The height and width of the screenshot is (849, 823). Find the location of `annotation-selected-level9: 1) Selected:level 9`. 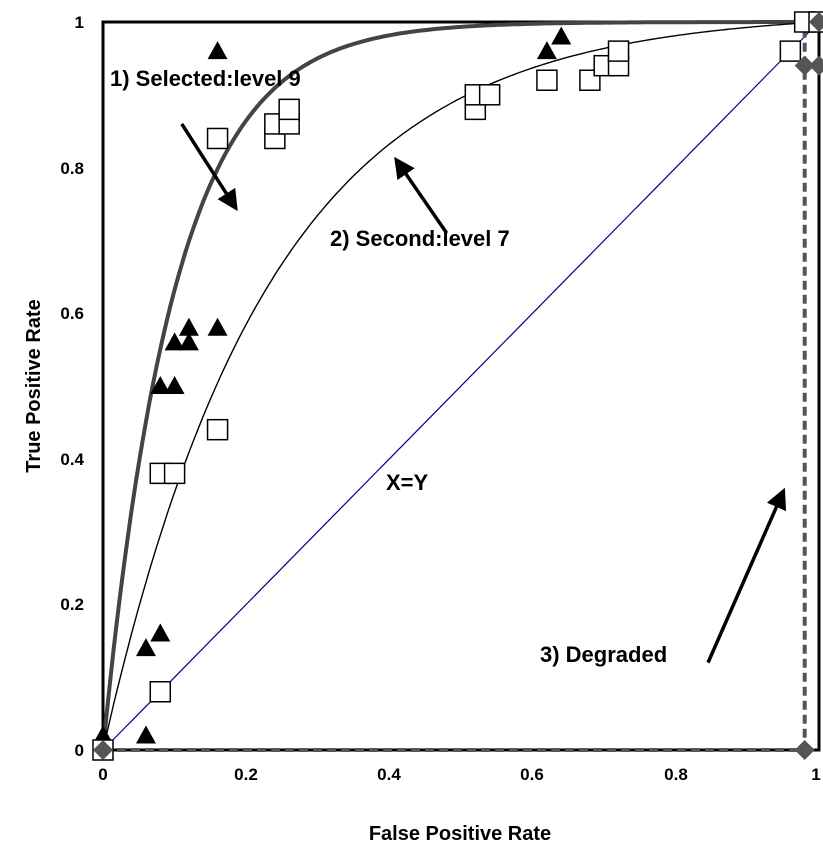

annotation-selected-level9: 1) Selected:level 9 is located at coordinates (205, 78).